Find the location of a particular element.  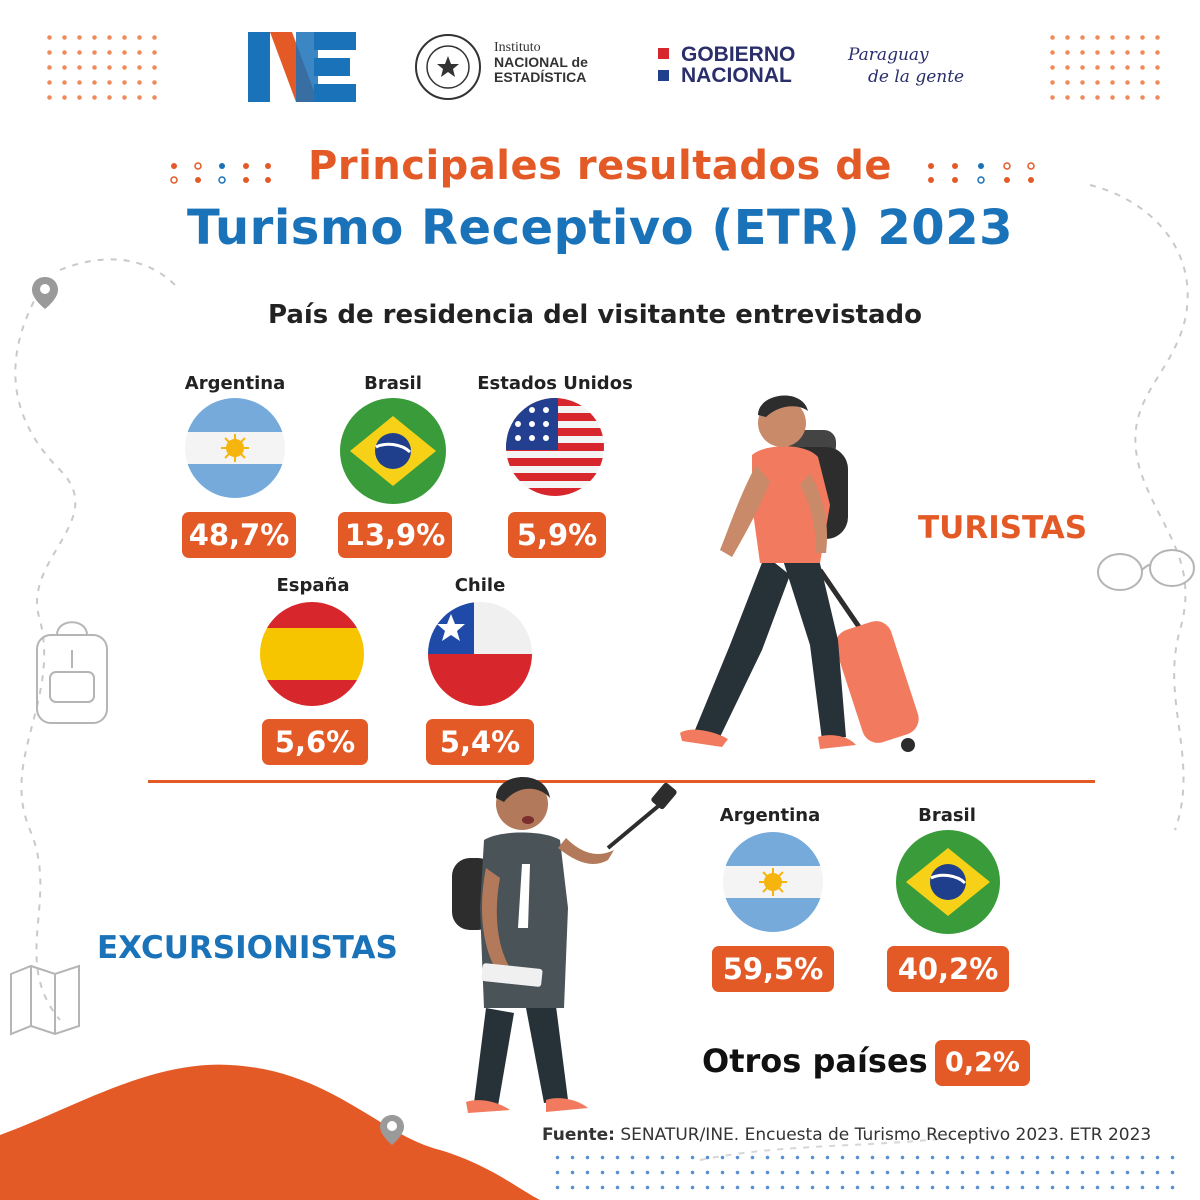

percentage-badge: 5,9% is located at coordinates (557, 535).